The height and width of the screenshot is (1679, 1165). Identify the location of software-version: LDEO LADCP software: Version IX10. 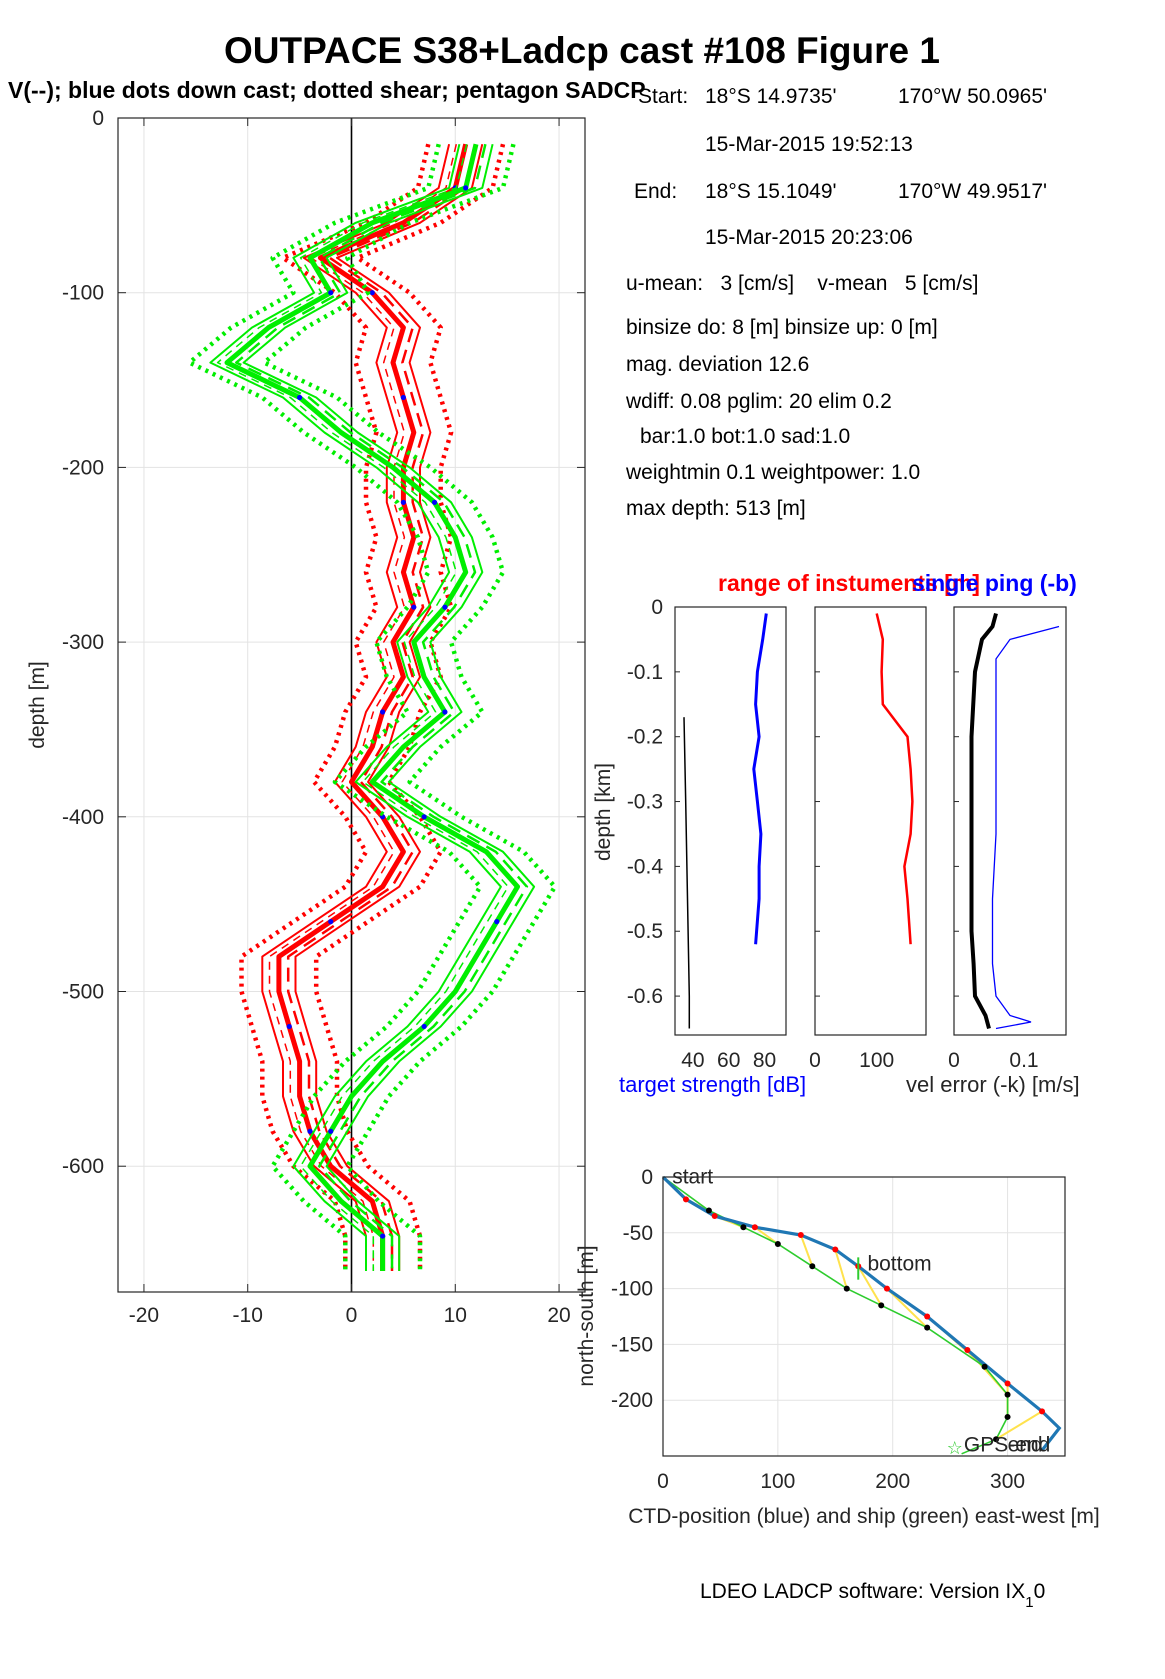
(872, 1595).